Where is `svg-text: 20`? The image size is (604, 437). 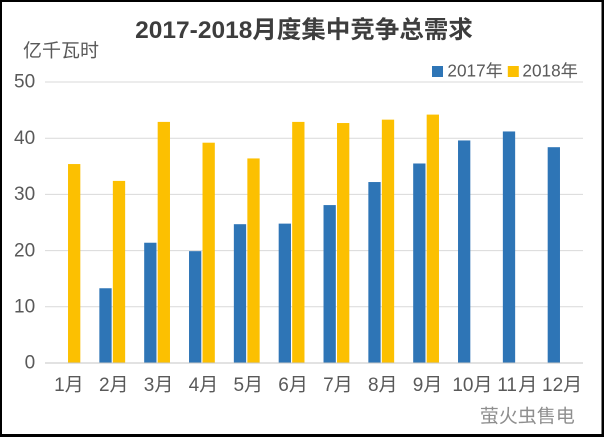 svg-text: 20 is located at coordinates (24, 250).